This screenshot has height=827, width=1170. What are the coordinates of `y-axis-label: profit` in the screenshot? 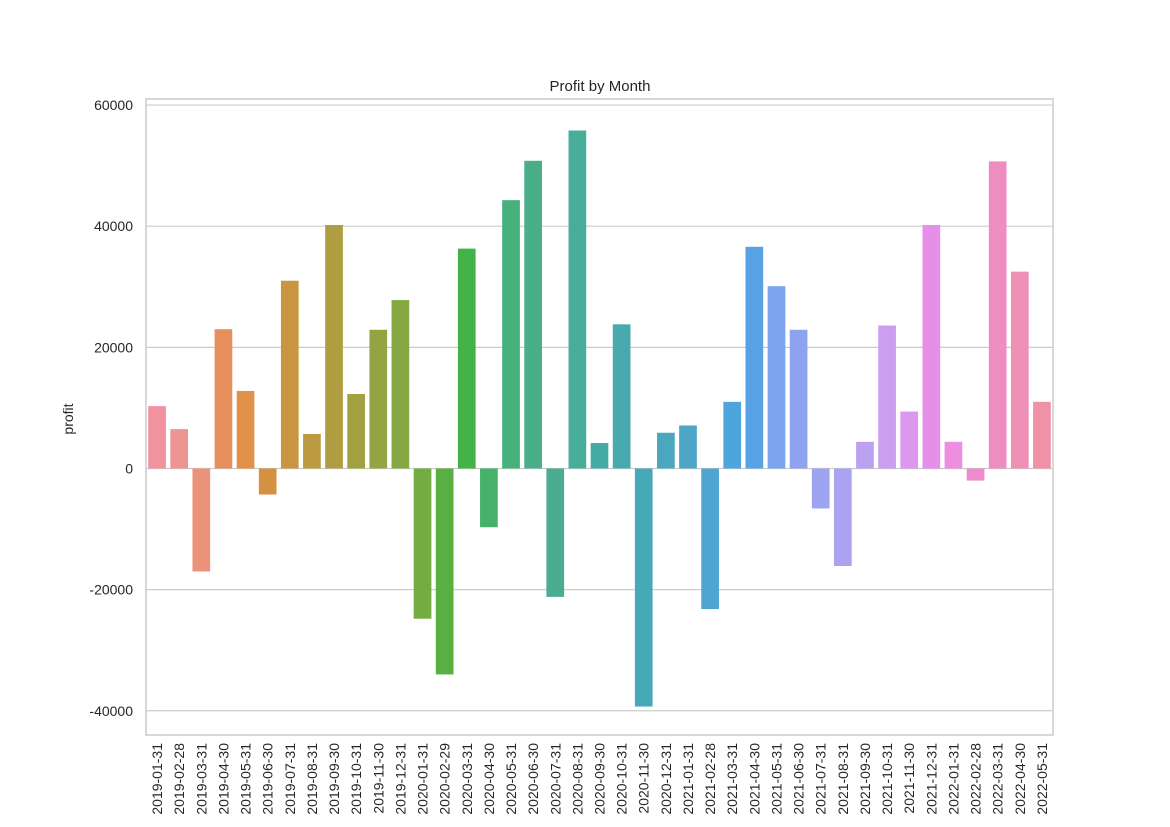 It's located at (68, 418).